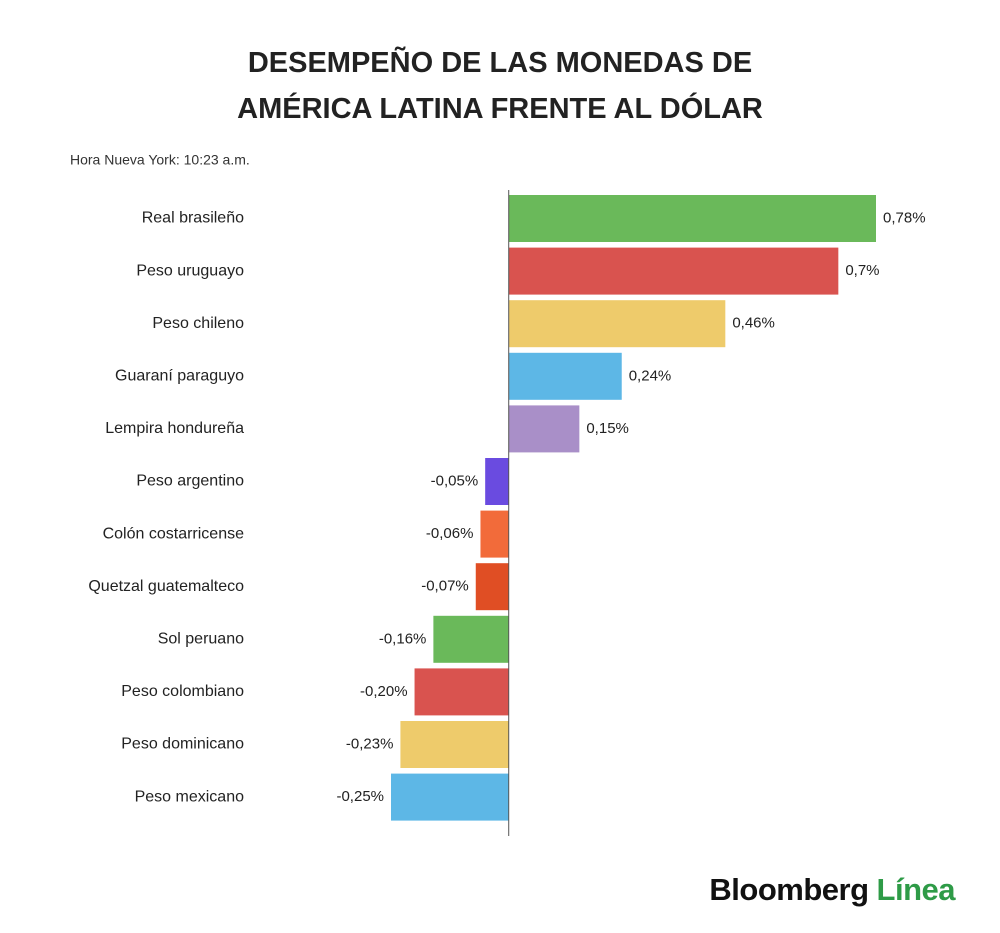 The width and height of the screenshot is (1000, 933). What do you see at coordinates (607, 428) in the screenshot?
I see `value-label: 0,15%` at bounding box center [607, 428].